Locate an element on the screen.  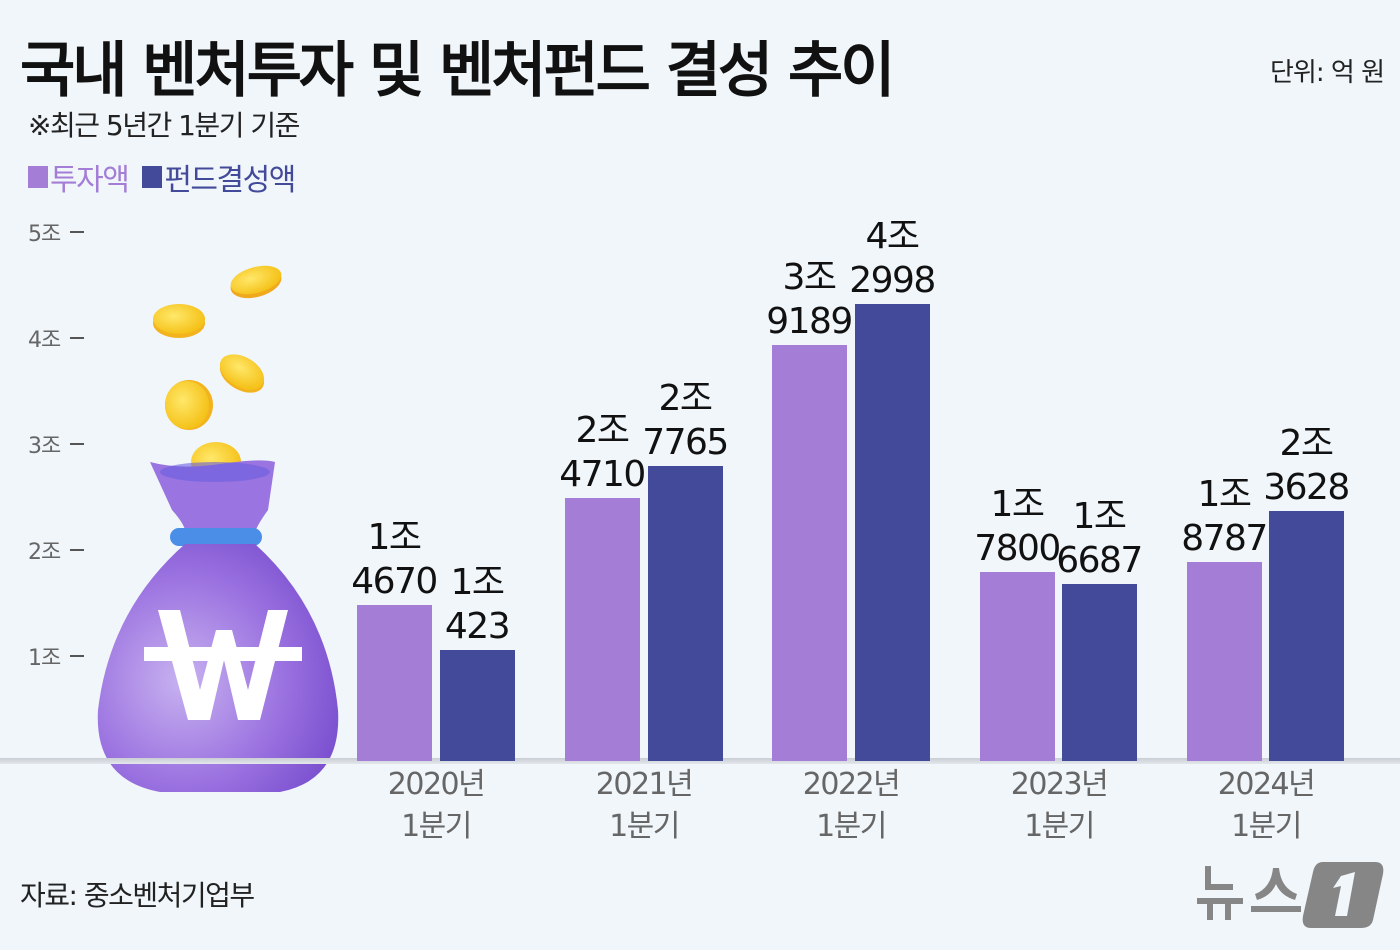
y-tick-label: 1조 is located at coordinates (44, 658).